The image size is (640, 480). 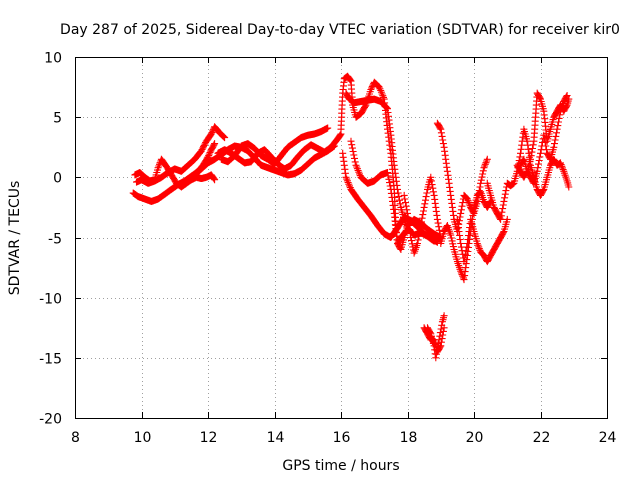 What do you see at coordinates (75, 438) in the screenshot?
I see `x-tick-label: 8` at bounding box center [75, 438].